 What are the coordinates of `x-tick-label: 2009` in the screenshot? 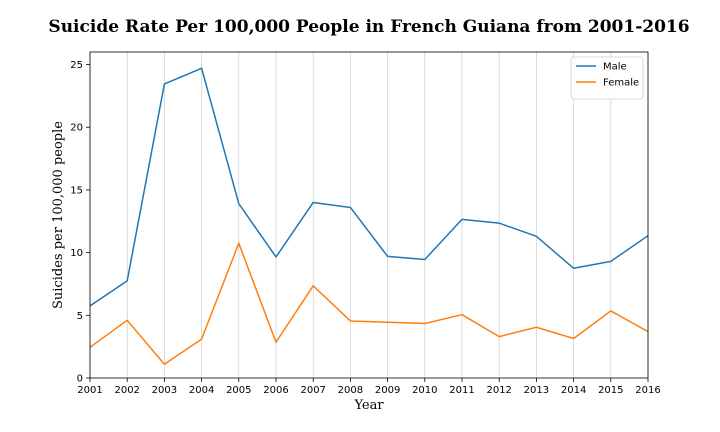 It's located at (387, 390).